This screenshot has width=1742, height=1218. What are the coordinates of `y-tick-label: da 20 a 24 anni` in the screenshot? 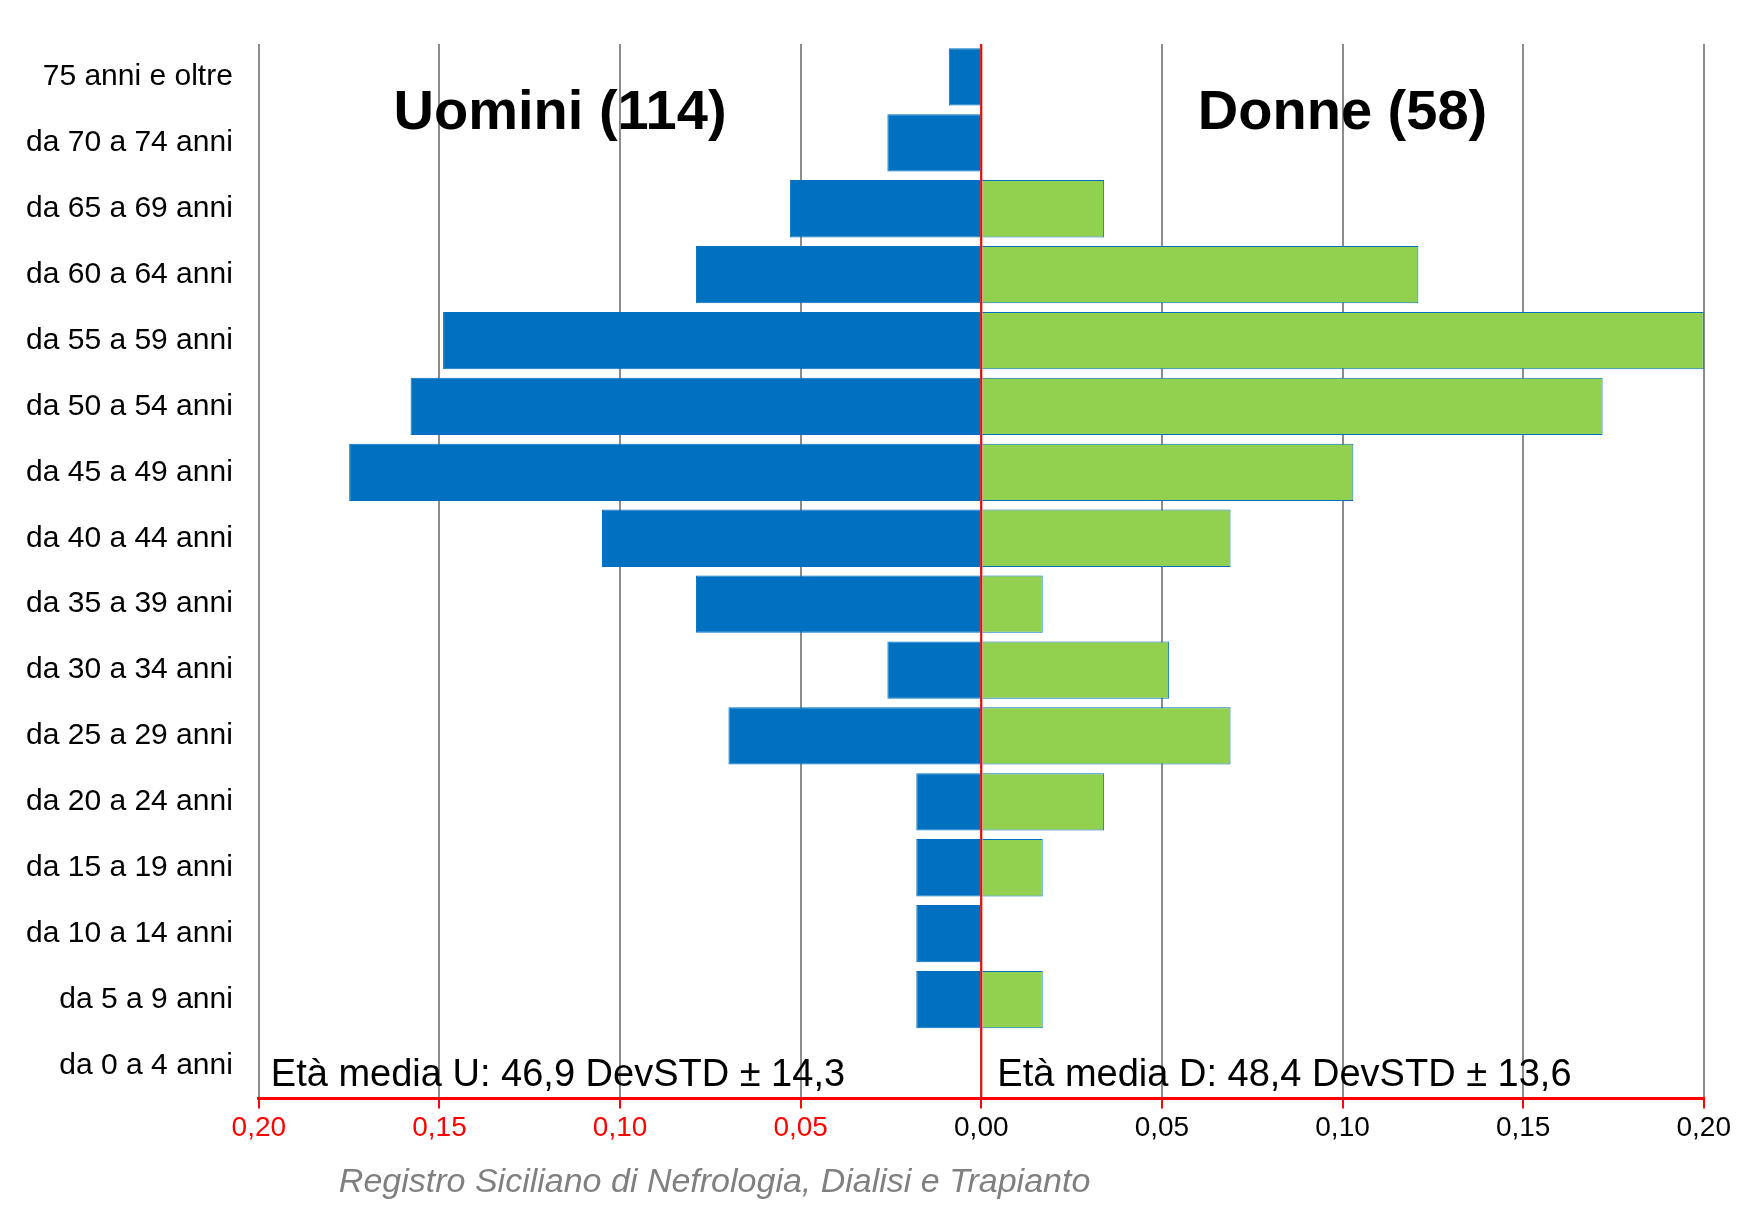 It's located at (129, 800).